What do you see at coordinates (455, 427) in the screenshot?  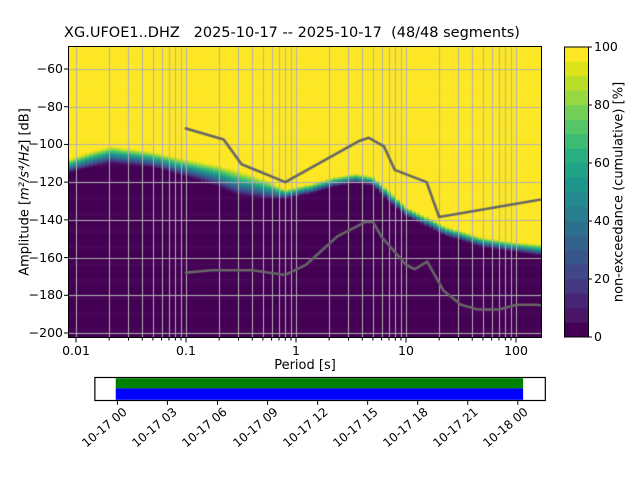 I see `time-tick-label: 10-17 21` at bounding box center [455, 427].